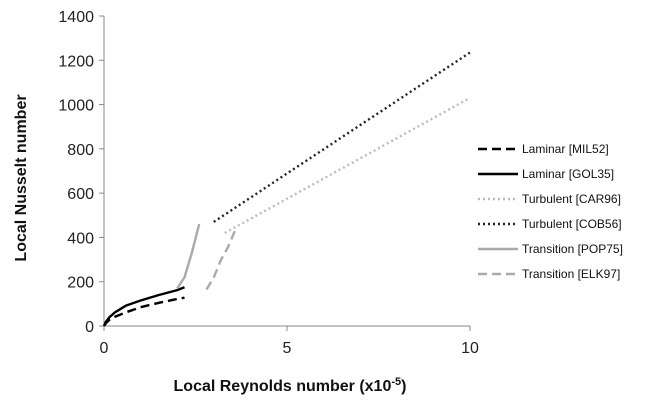 The width and height of the screenshot is (654, 402). What do you see at coordinates (104, 348) in the screenshot?
I see `x-tick-label: 0` at bounding box center [104, 348].